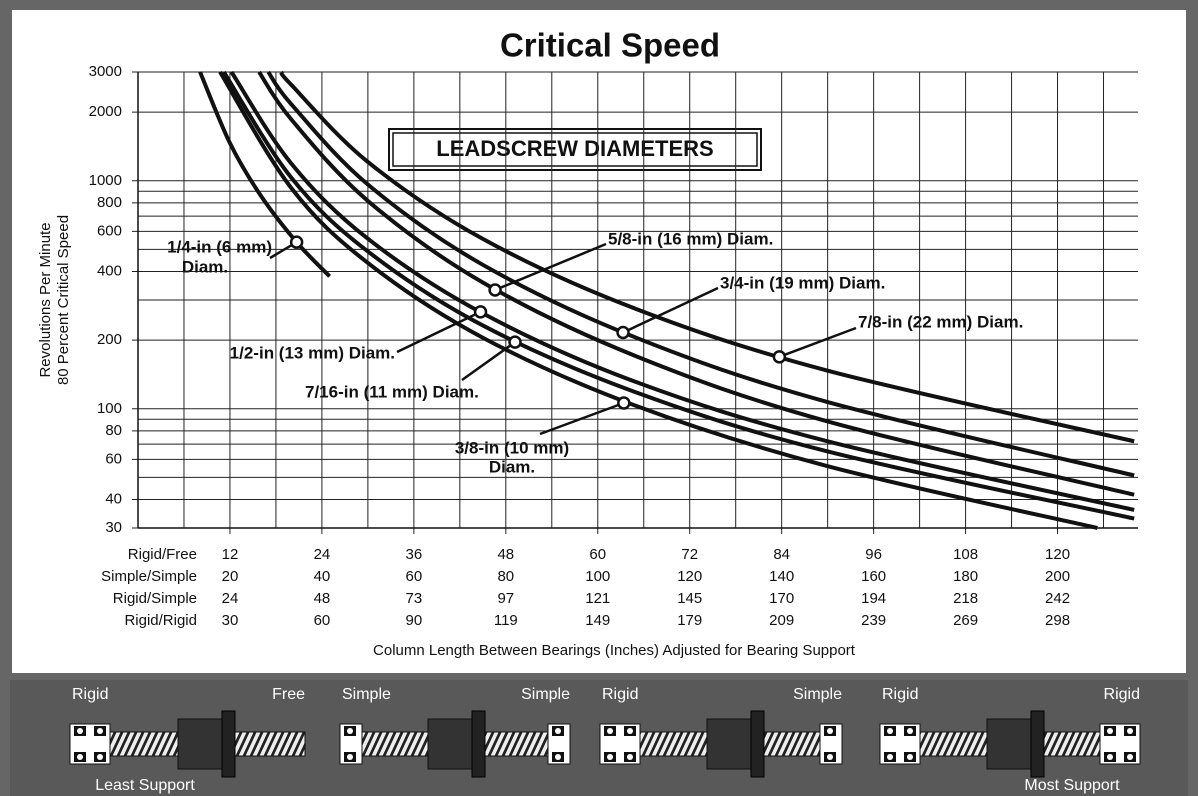  I want to click on support-right: Rigid, so click(1122, 694).